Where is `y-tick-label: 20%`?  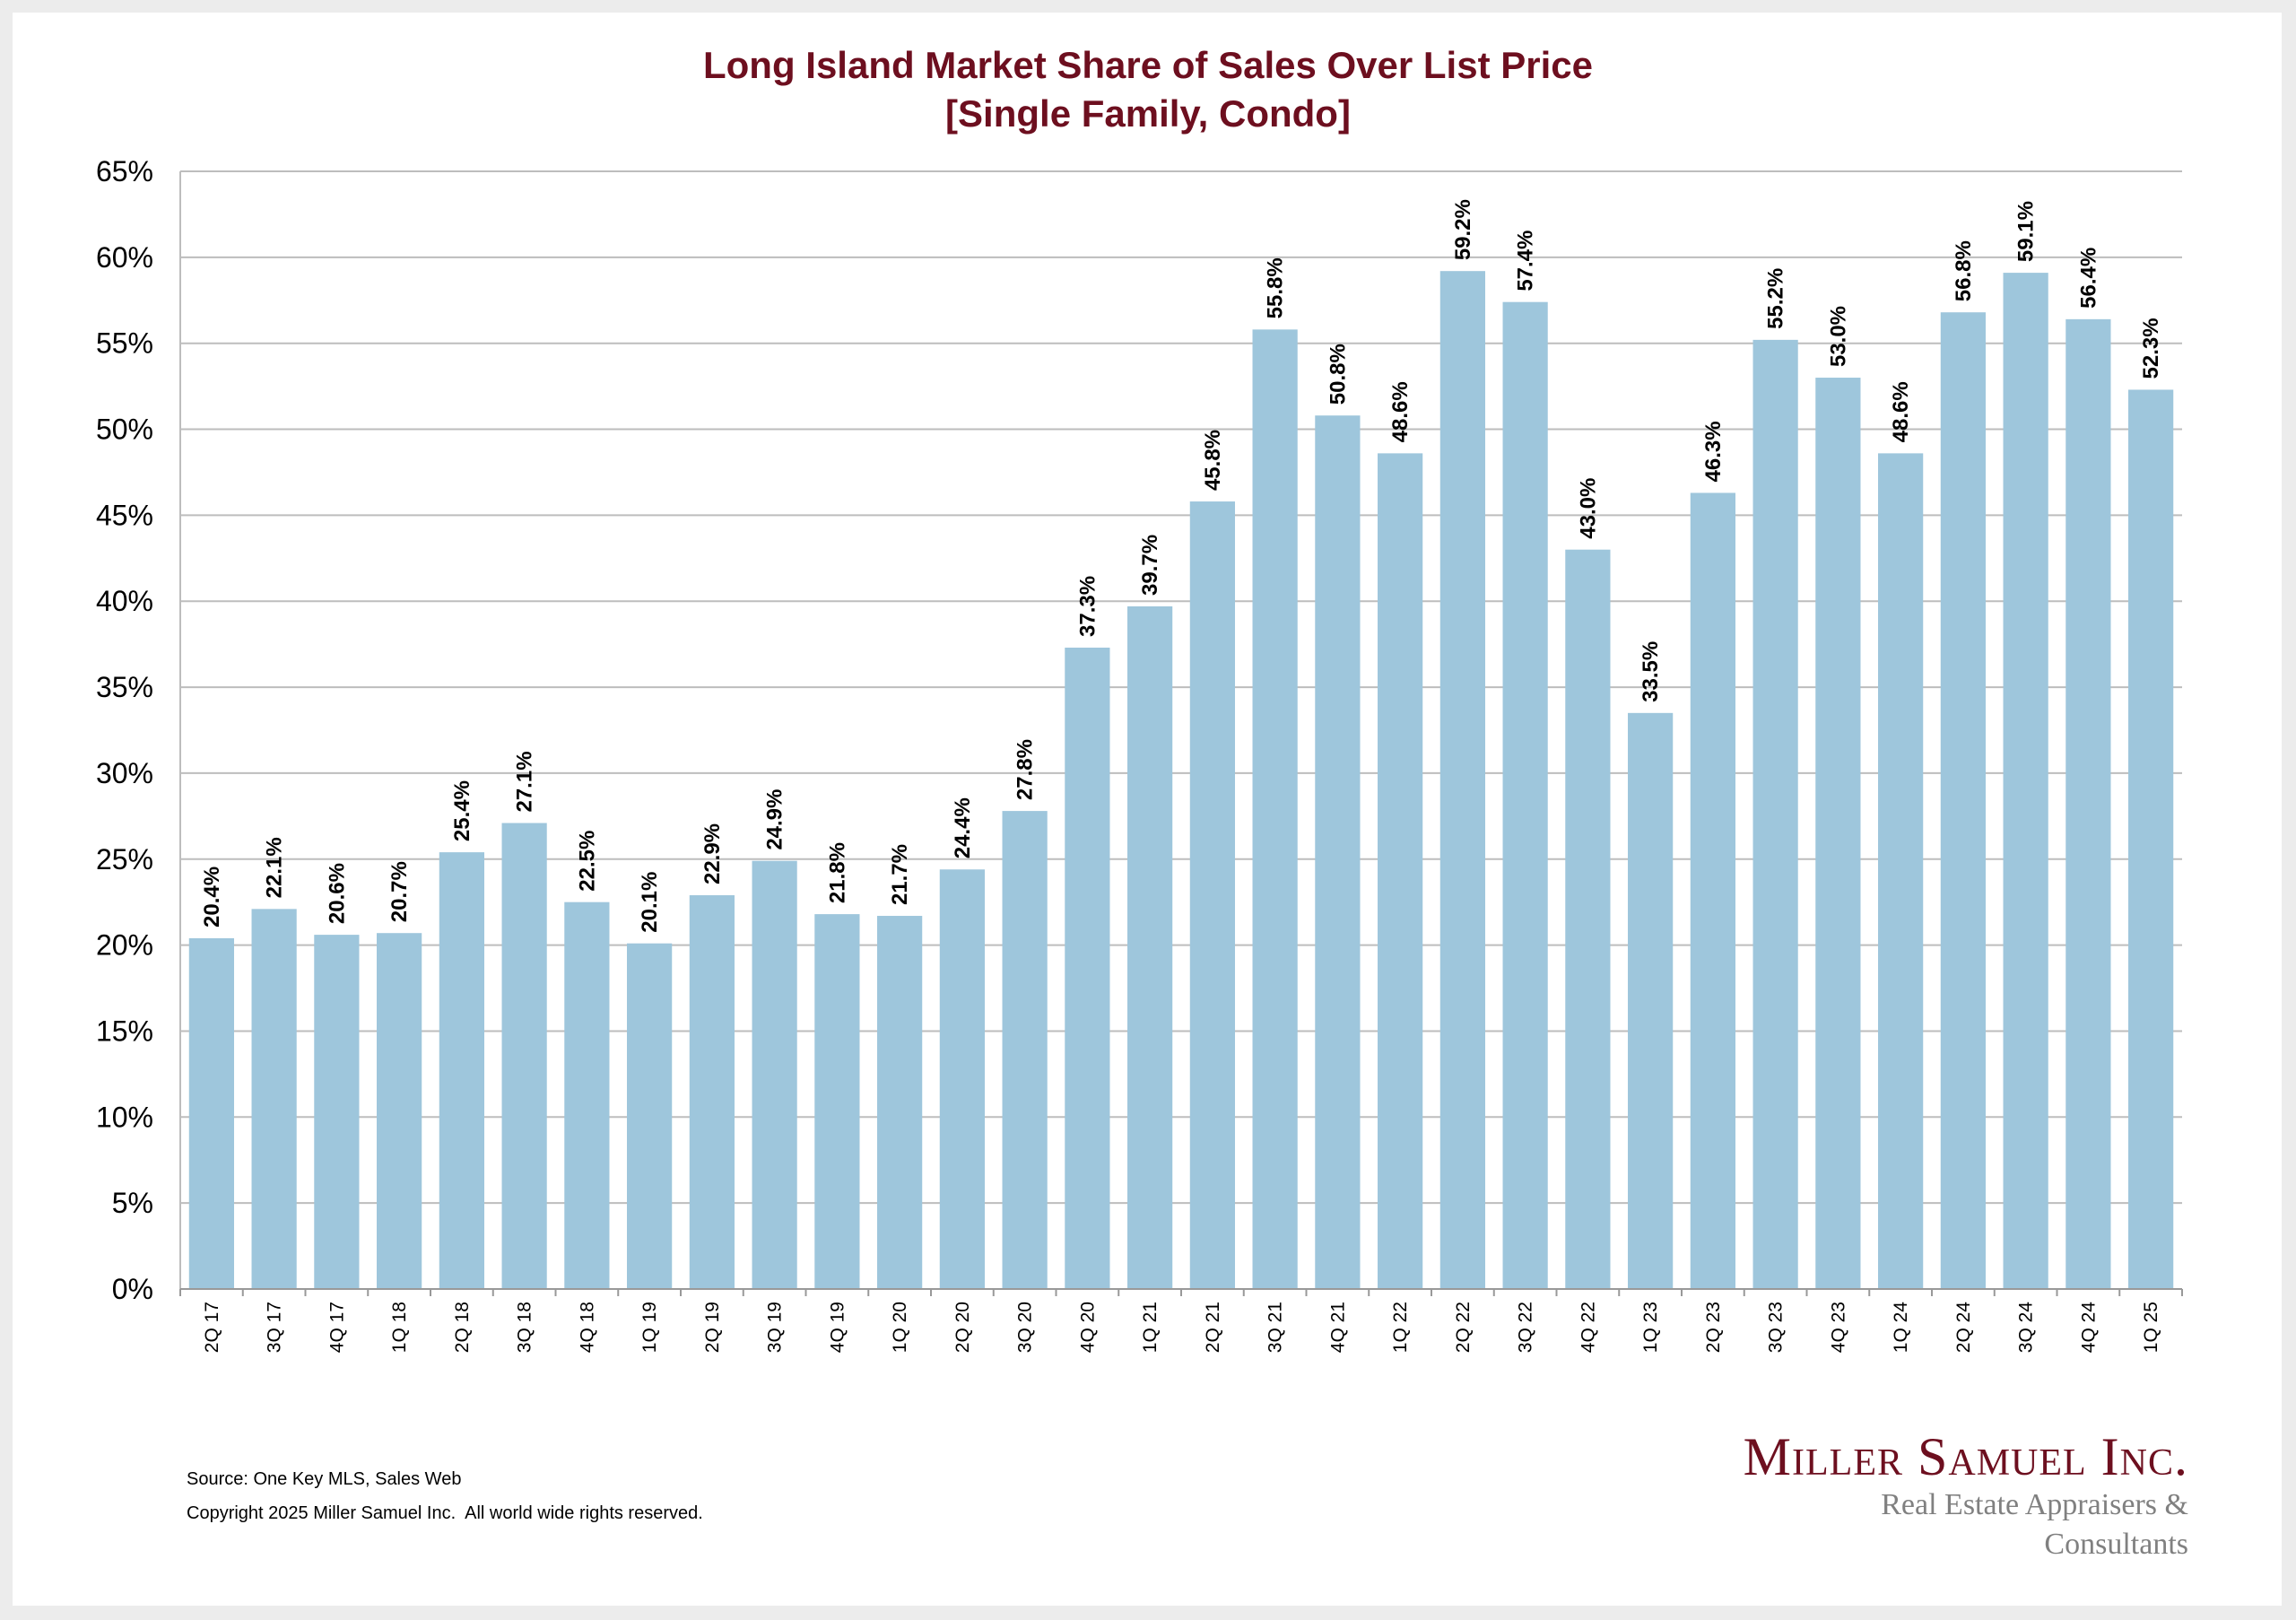
y-tick-label: 20% is located at coordinates (124, 946).